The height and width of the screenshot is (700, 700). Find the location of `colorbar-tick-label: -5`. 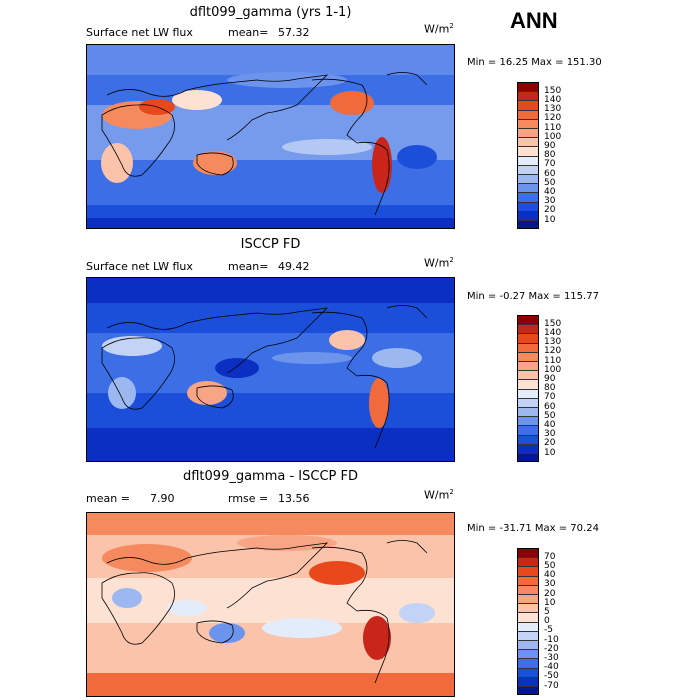

colorbar-tick-label: -5 is located at coordinates (548, 630).